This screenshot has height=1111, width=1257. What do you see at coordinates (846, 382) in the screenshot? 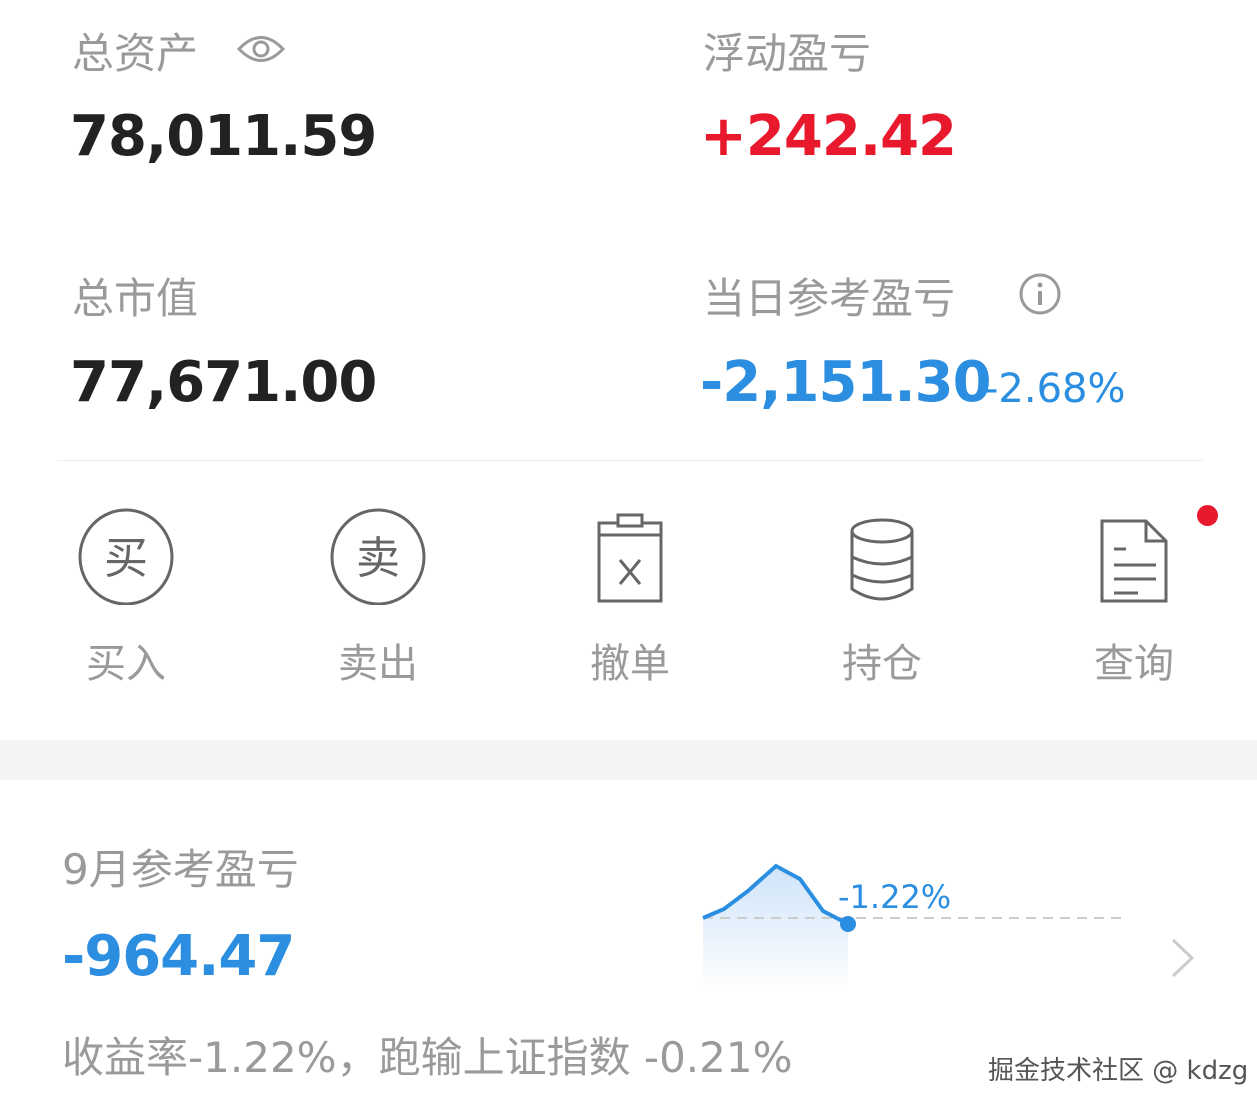
I see `daily-pnl-value: -2,151.30` at bounding box center [846, 382].